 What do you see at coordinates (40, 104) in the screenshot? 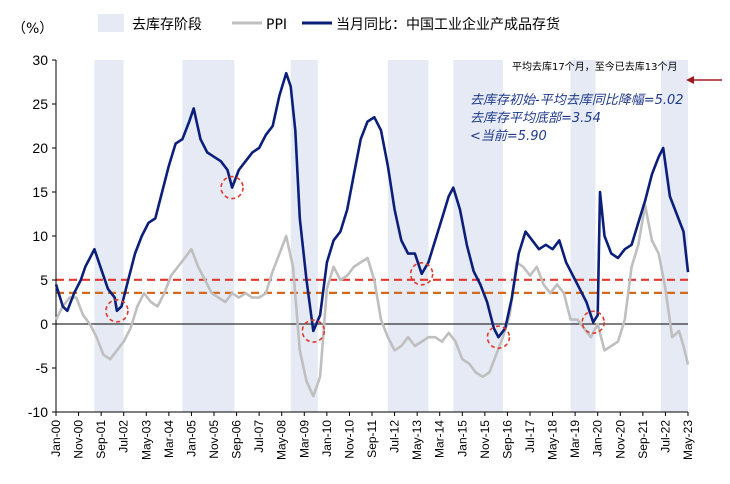
I see `y-tick-label: 25` at bounding box center [40, 104].